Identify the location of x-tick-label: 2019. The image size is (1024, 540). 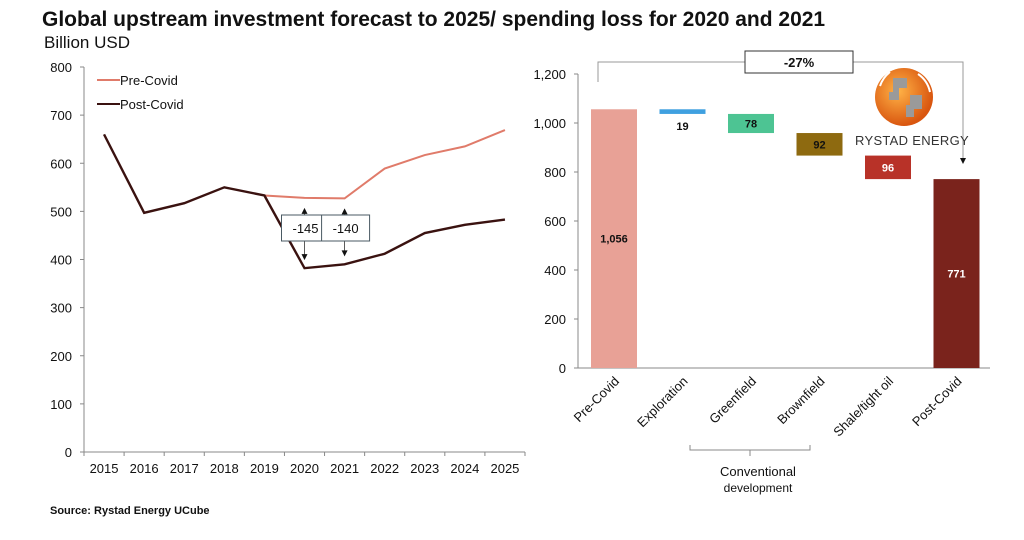
(264, 468).